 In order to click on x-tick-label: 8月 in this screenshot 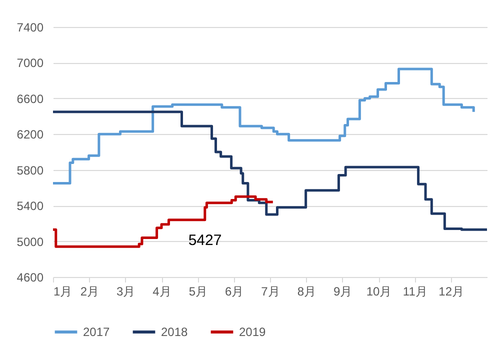, I will do `click(306, 291)`.